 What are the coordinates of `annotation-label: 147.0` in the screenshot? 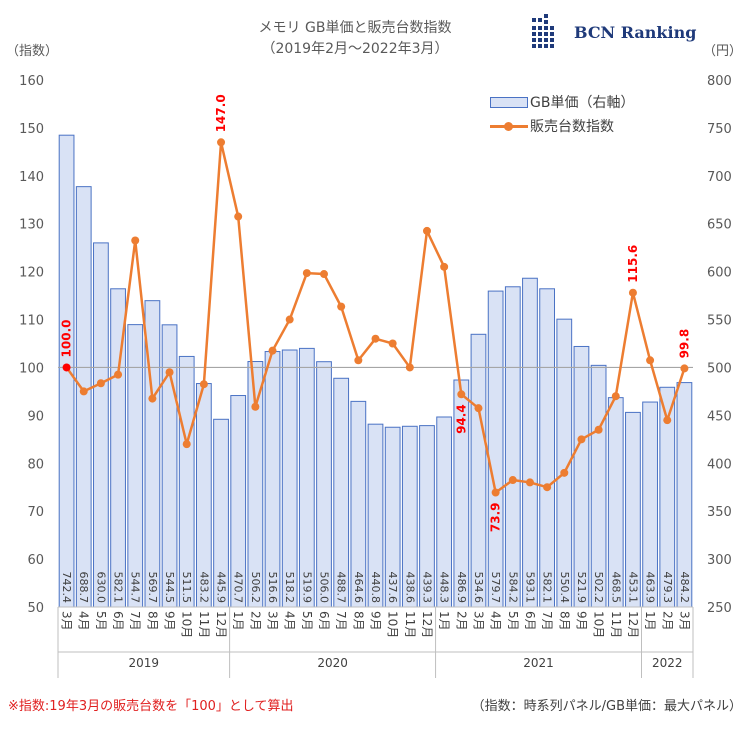 It's located at (221, 113).